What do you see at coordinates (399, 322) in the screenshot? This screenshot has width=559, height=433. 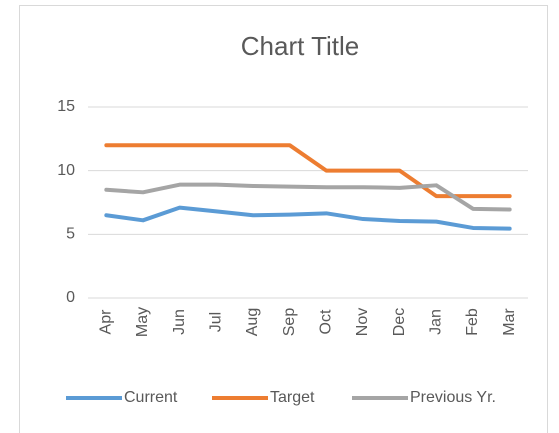 I see `x-tick-label: Dec` at bounding box center [399, 322].